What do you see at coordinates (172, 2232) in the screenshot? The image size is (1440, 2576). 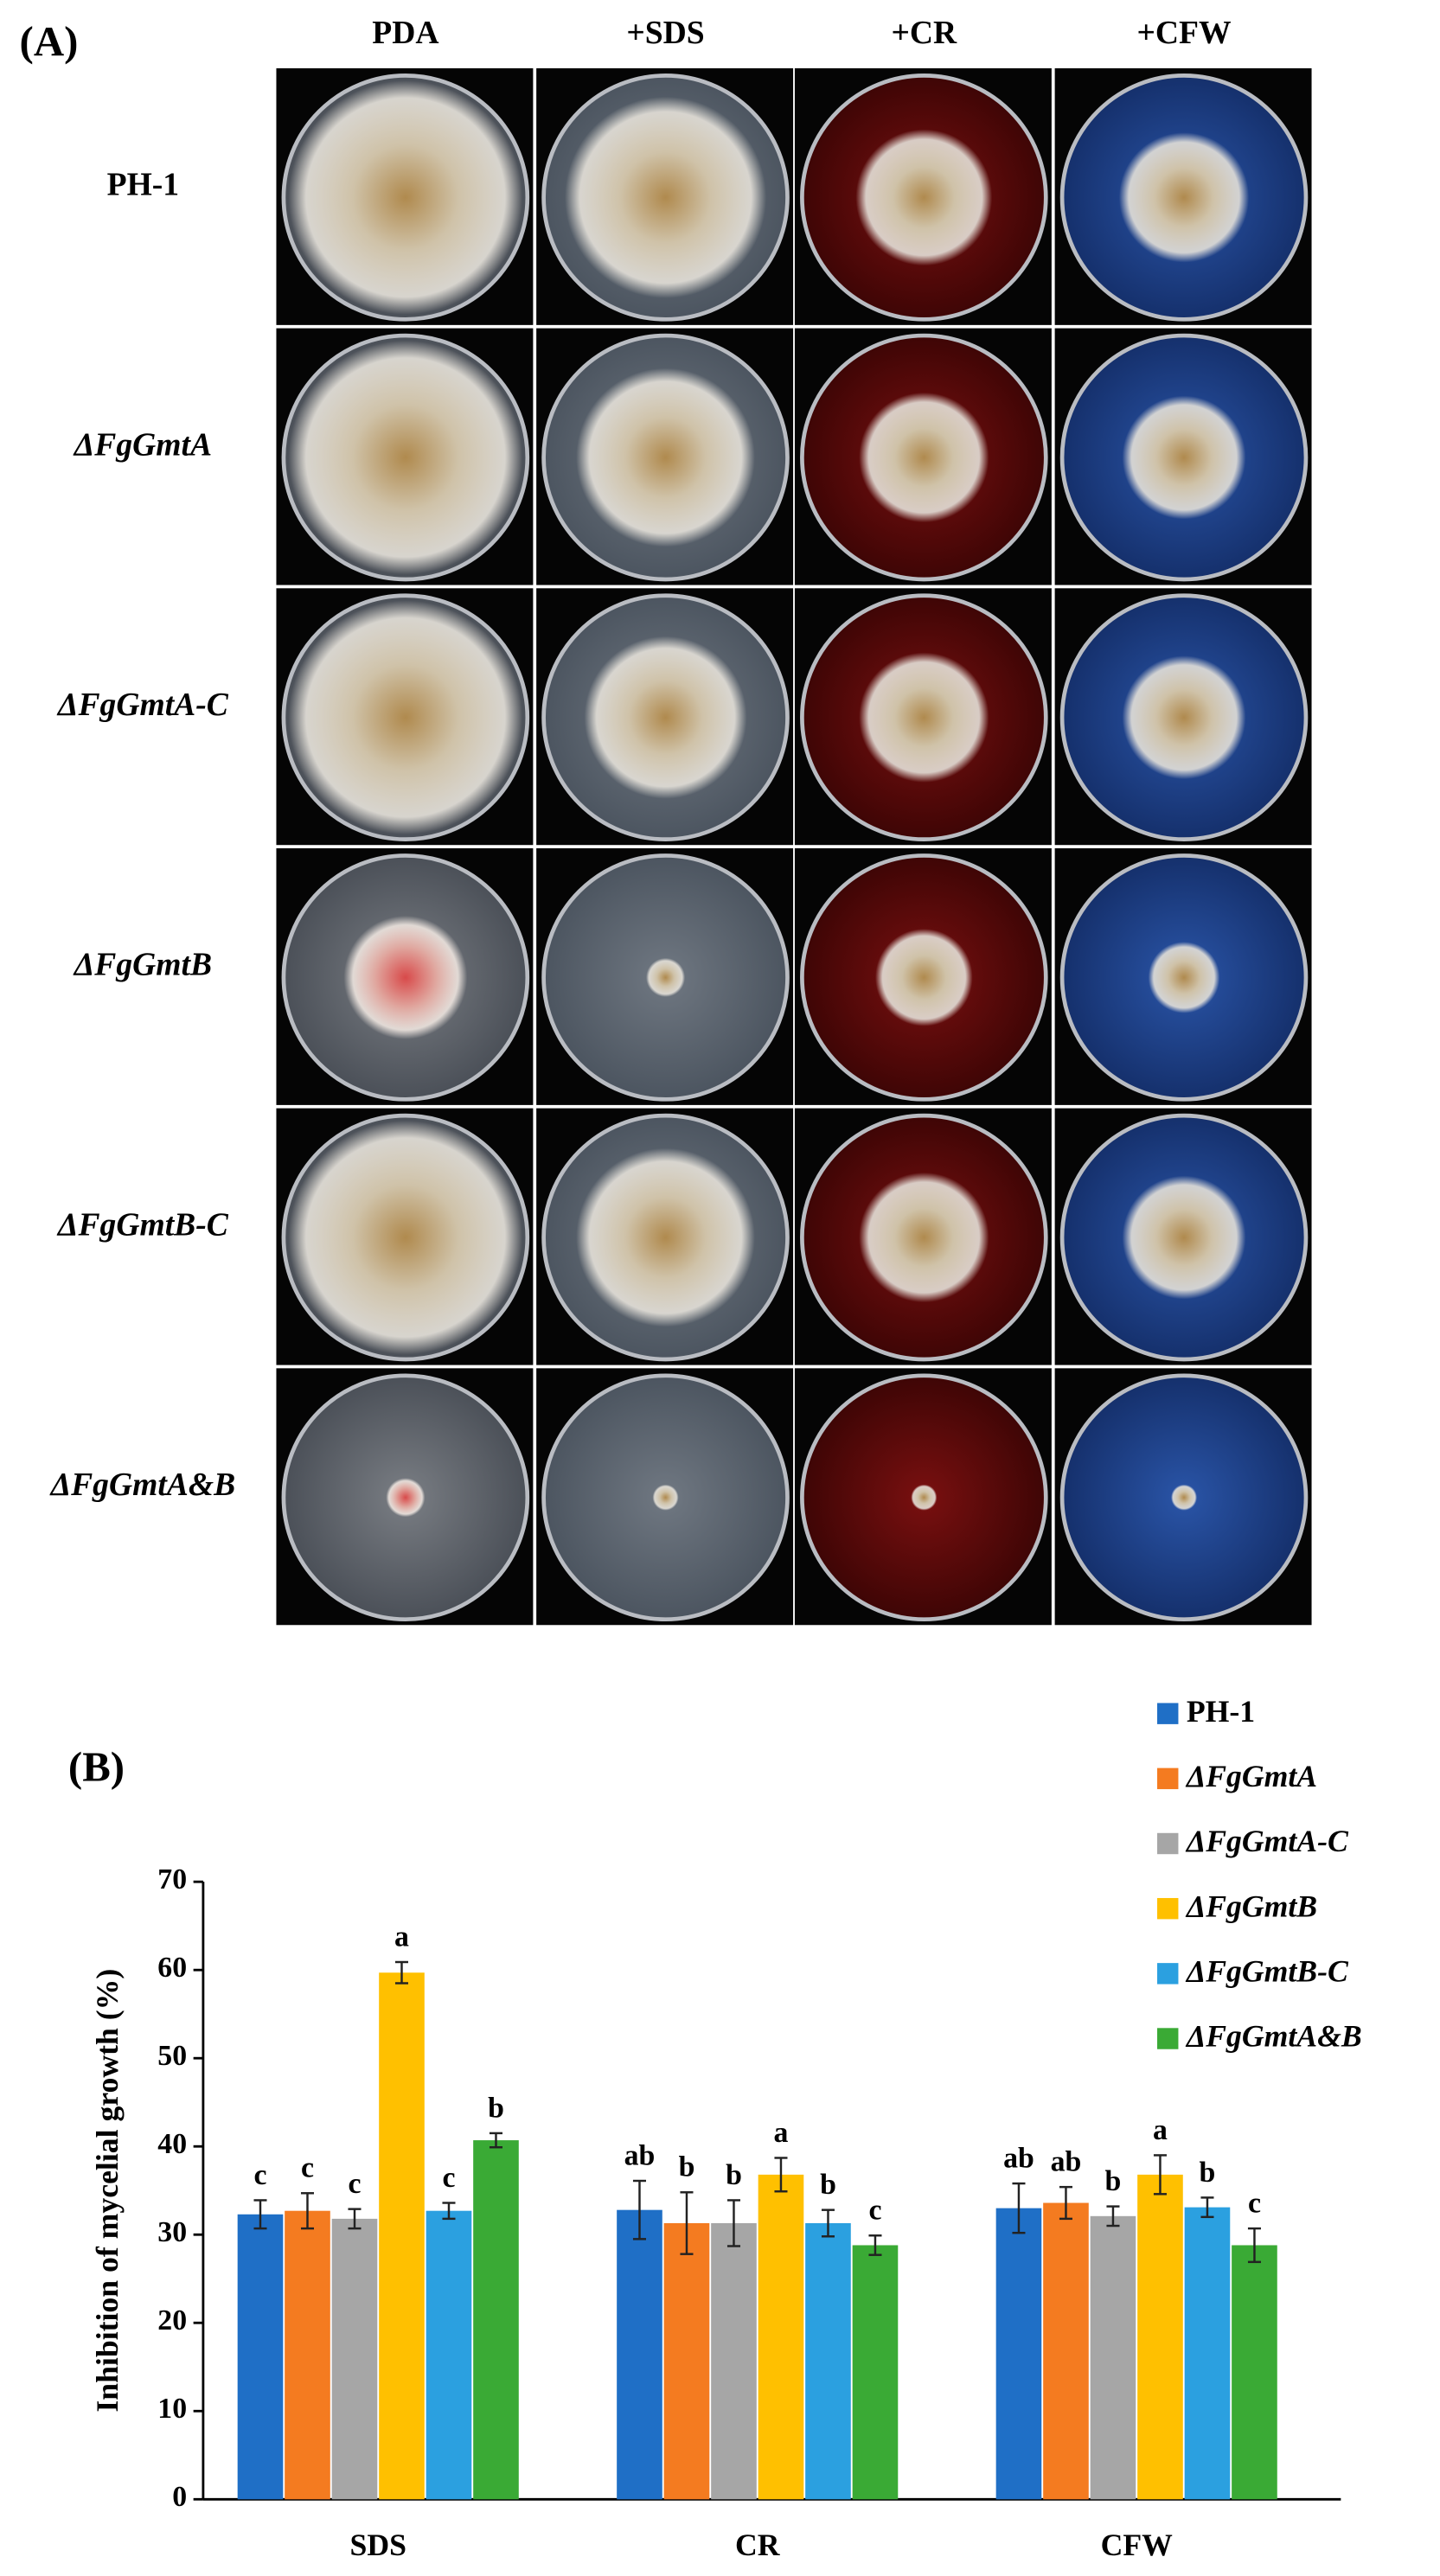 I see `y-tick-label: 30` at bounding box center [172, 2232].